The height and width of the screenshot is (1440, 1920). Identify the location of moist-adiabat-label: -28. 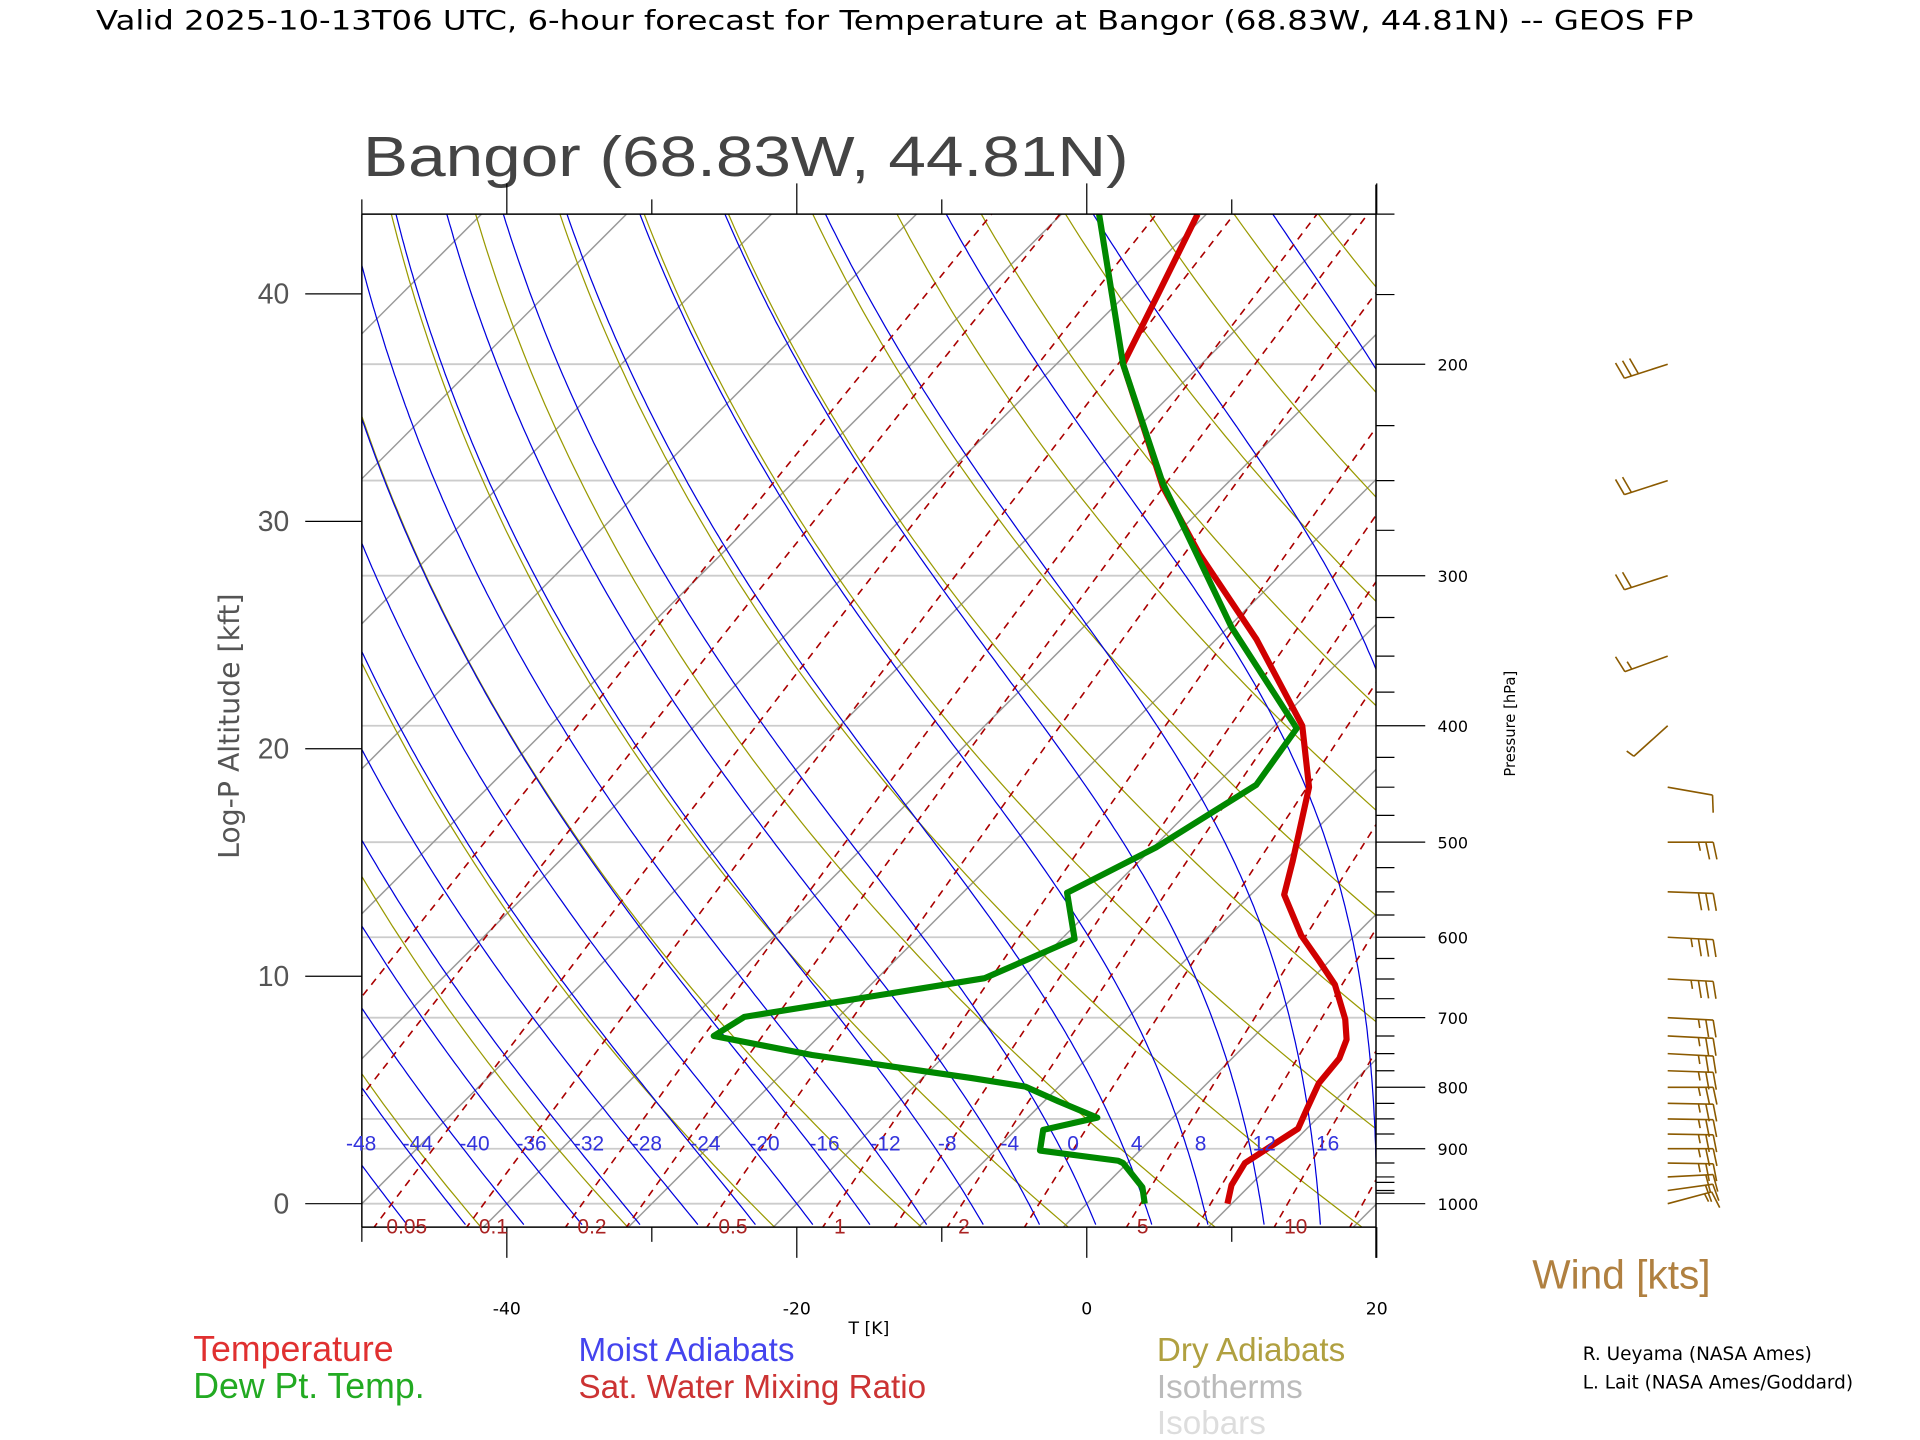
(647, 1144).